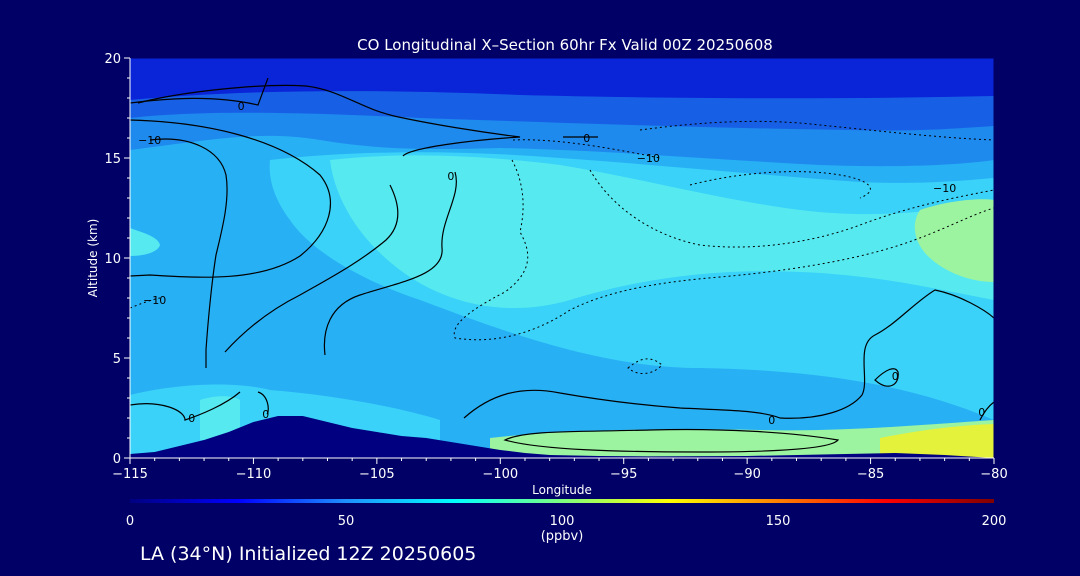 The image size is (1080, 576). What do you see at coordinates (130, 474) in the screenshot?
I see `x-tick-label: −115` at bounding box center [130, 474].